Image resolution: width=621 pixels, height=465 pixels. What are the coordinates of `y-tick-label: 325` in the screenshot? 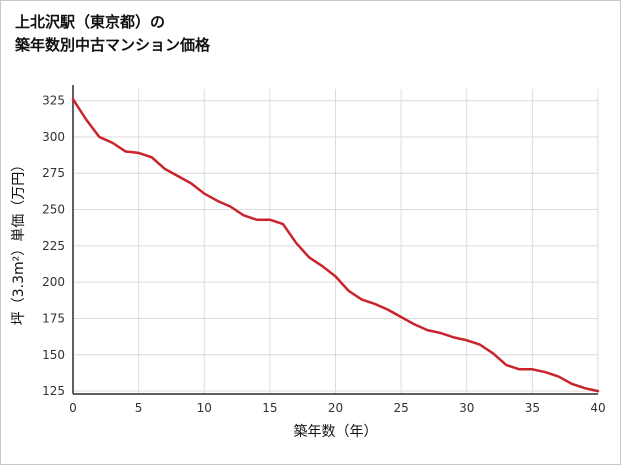 It's located at (53, 101).